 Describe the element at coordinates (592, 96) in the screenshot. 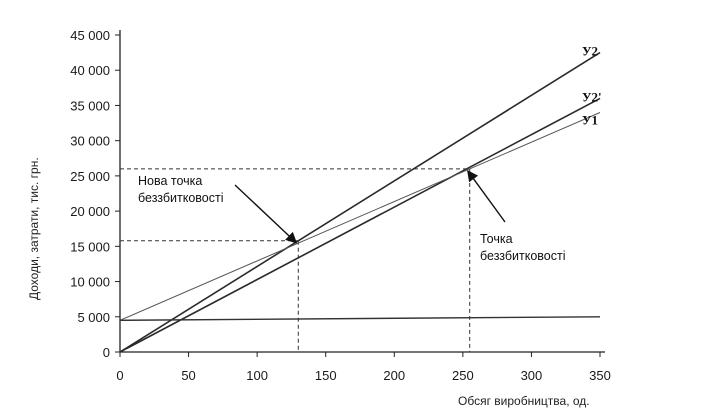

I see `series-label: У2'` at that location.